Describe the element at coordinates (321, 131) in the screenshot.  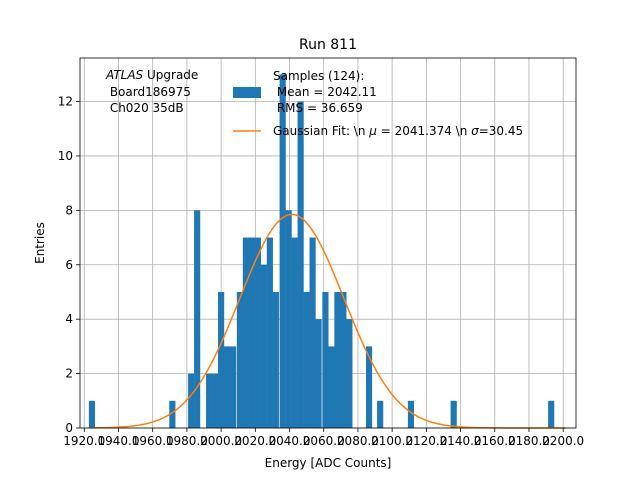
I see `legend-fit-prefix: Gaussian Fit: \n` at that location.